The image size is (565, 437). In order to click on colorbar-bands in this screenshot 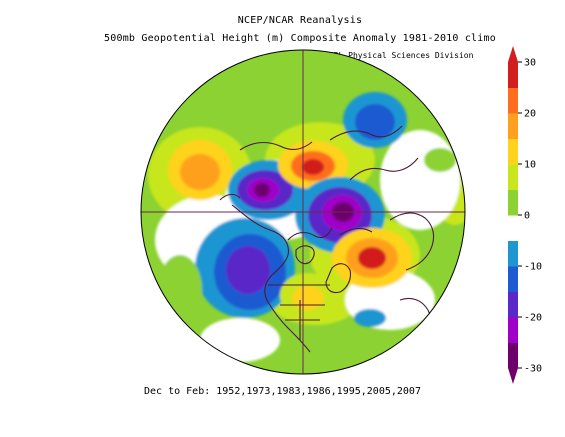, I will do `click(513, 215)`.